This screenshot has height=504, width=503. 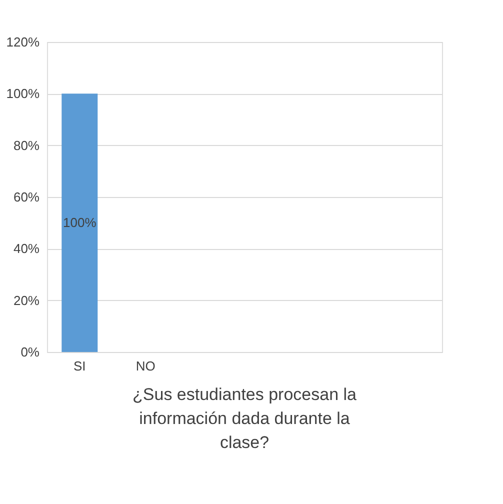 What do you see at coordinates (26, 145) in the screenshot?
I see `y-tick-label: 80%` at bounding box center [26, 145].